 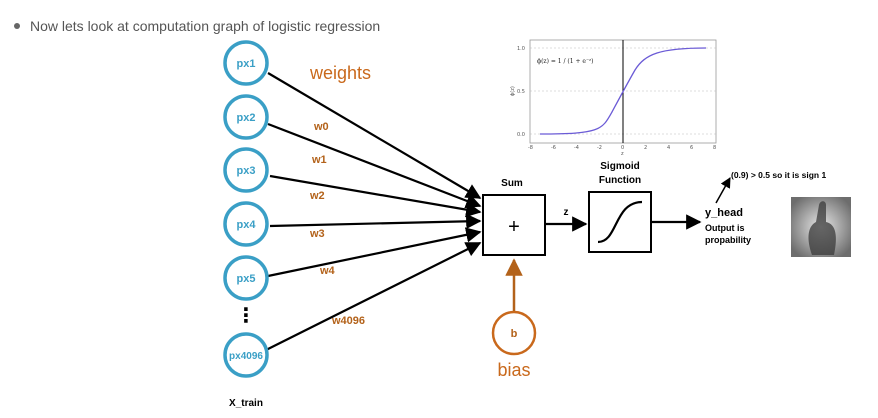 I want to click on hand-icon, so click(x=822, y=228).